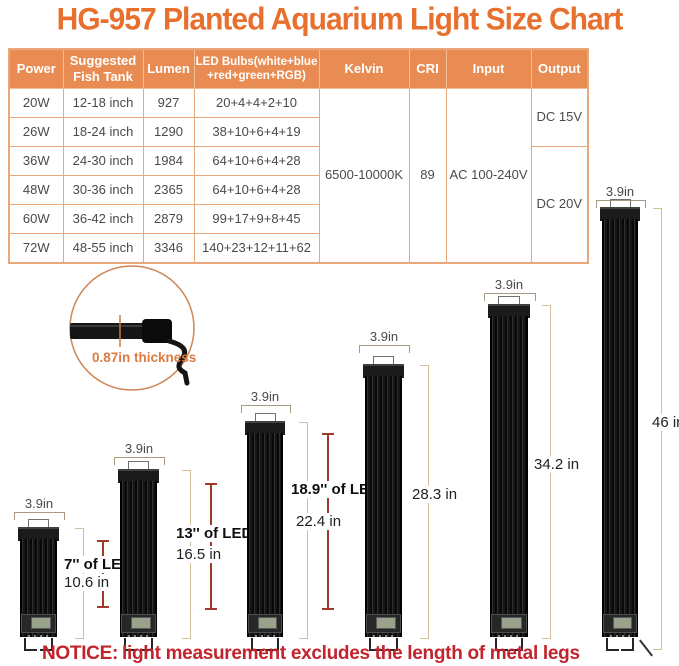 The width and height of the screenshot is (679, 666). Describe the element at coordinates (103, 248) in the screenshot. I see `cell-tank: 48-55 inch` at that location.